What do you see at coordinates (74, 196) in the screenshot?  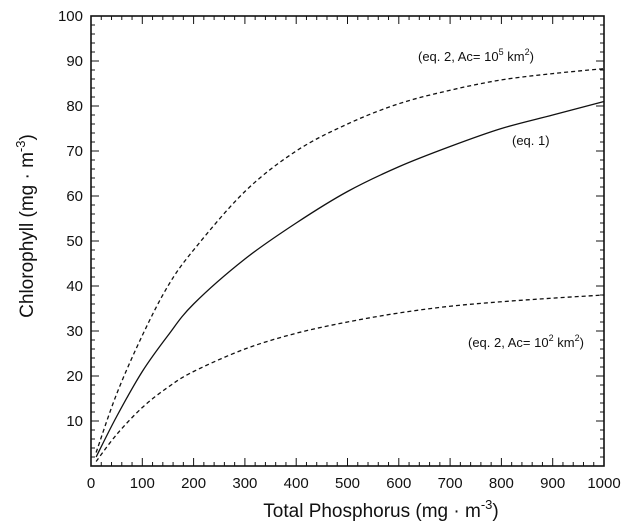 I see `y-tick-label: 60` at bounding box center [74, 196].